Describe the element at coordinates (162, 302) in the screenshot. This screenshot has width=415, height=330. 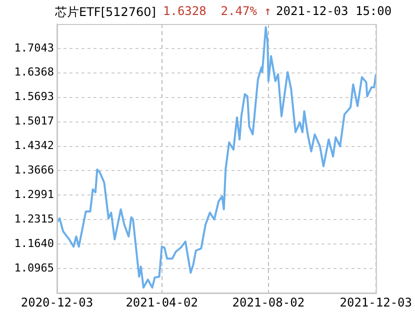
I see `x-tick-label: 2021-04-02` at that location.